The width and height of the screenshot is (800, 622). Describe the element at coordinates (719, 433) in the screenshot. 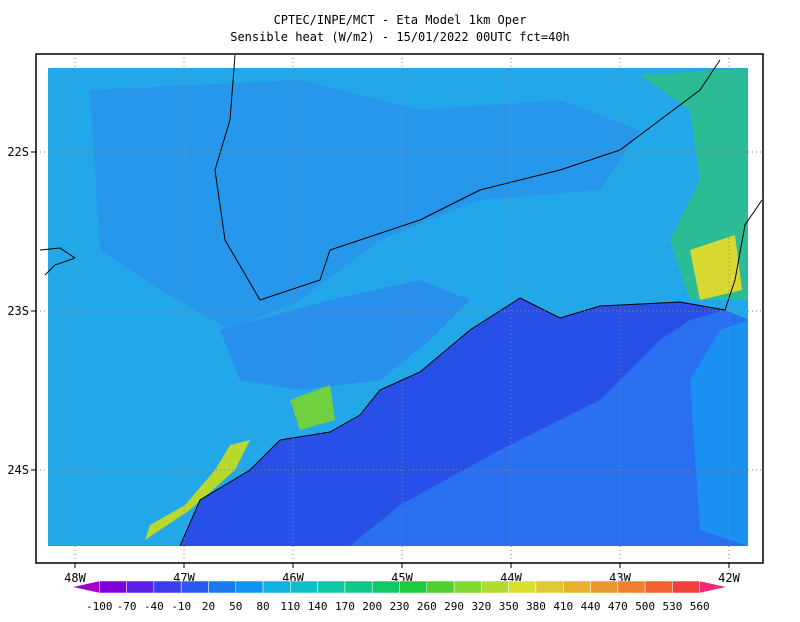

I see `ocean-offshore` at that location.